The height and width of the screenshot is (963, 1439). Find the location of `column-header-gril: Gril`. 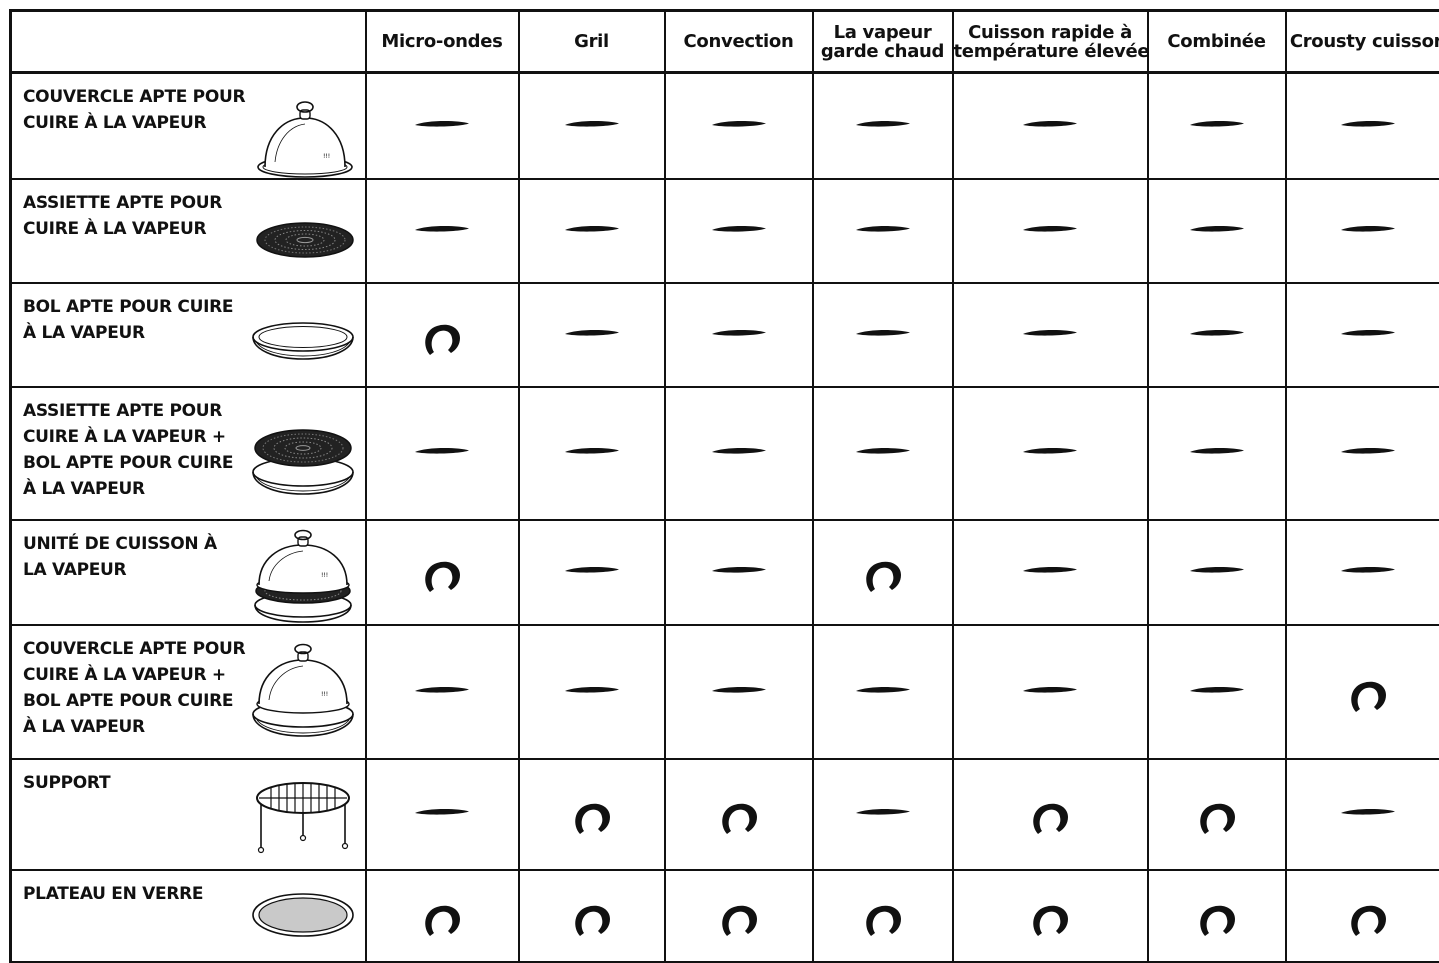

column-header-gril: Gril is located at coordinates (592, 42).